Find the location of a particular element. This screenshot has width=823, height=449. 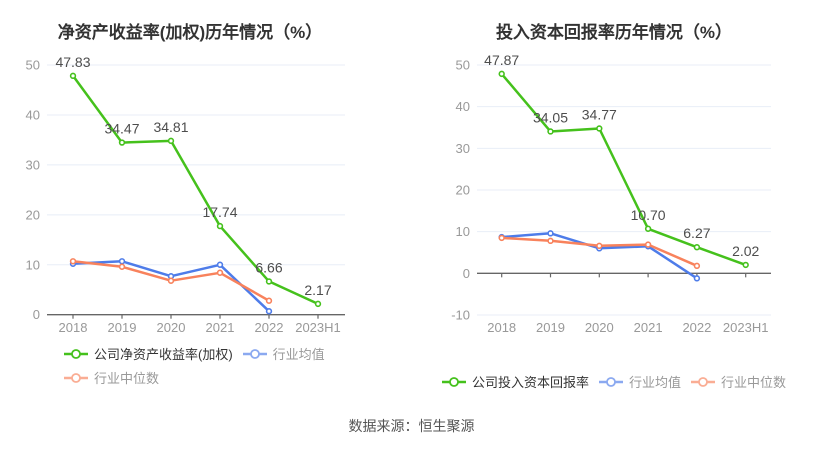

legend-item-label: 行业中位数 is located at coordinates (754, 382).